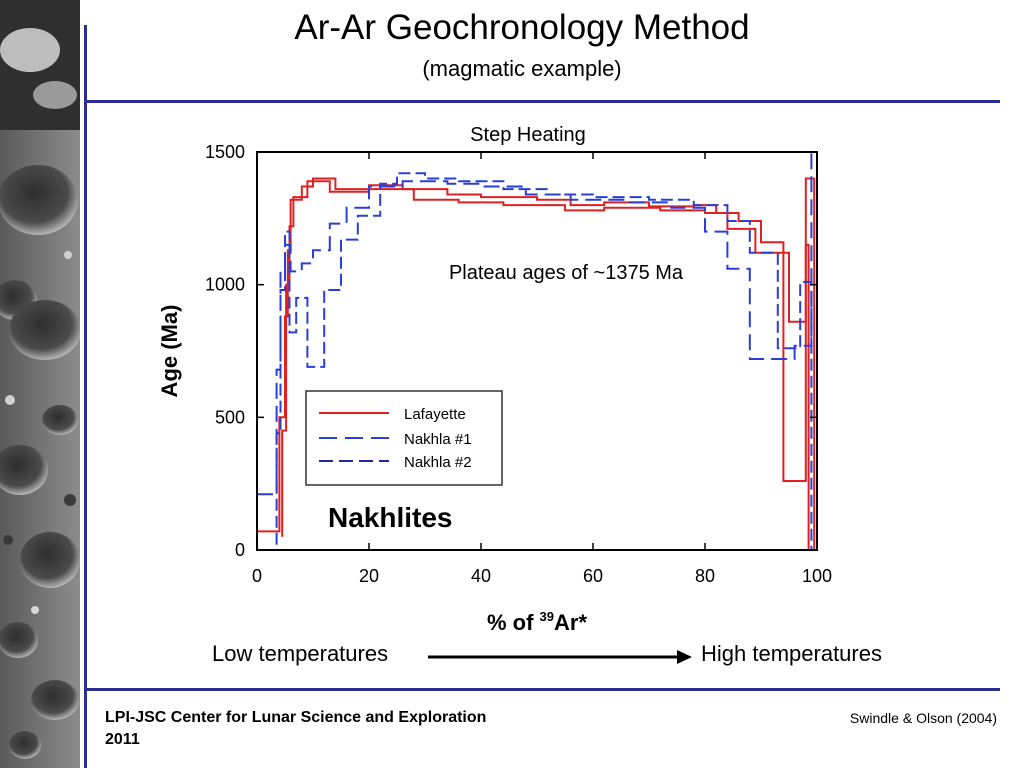 The height and width of the screenshot is (768, 1024). Describe the element at coordinates (435, 414) in the screenshot. I see `legend-label-lafayette: Lafayette` at that location.